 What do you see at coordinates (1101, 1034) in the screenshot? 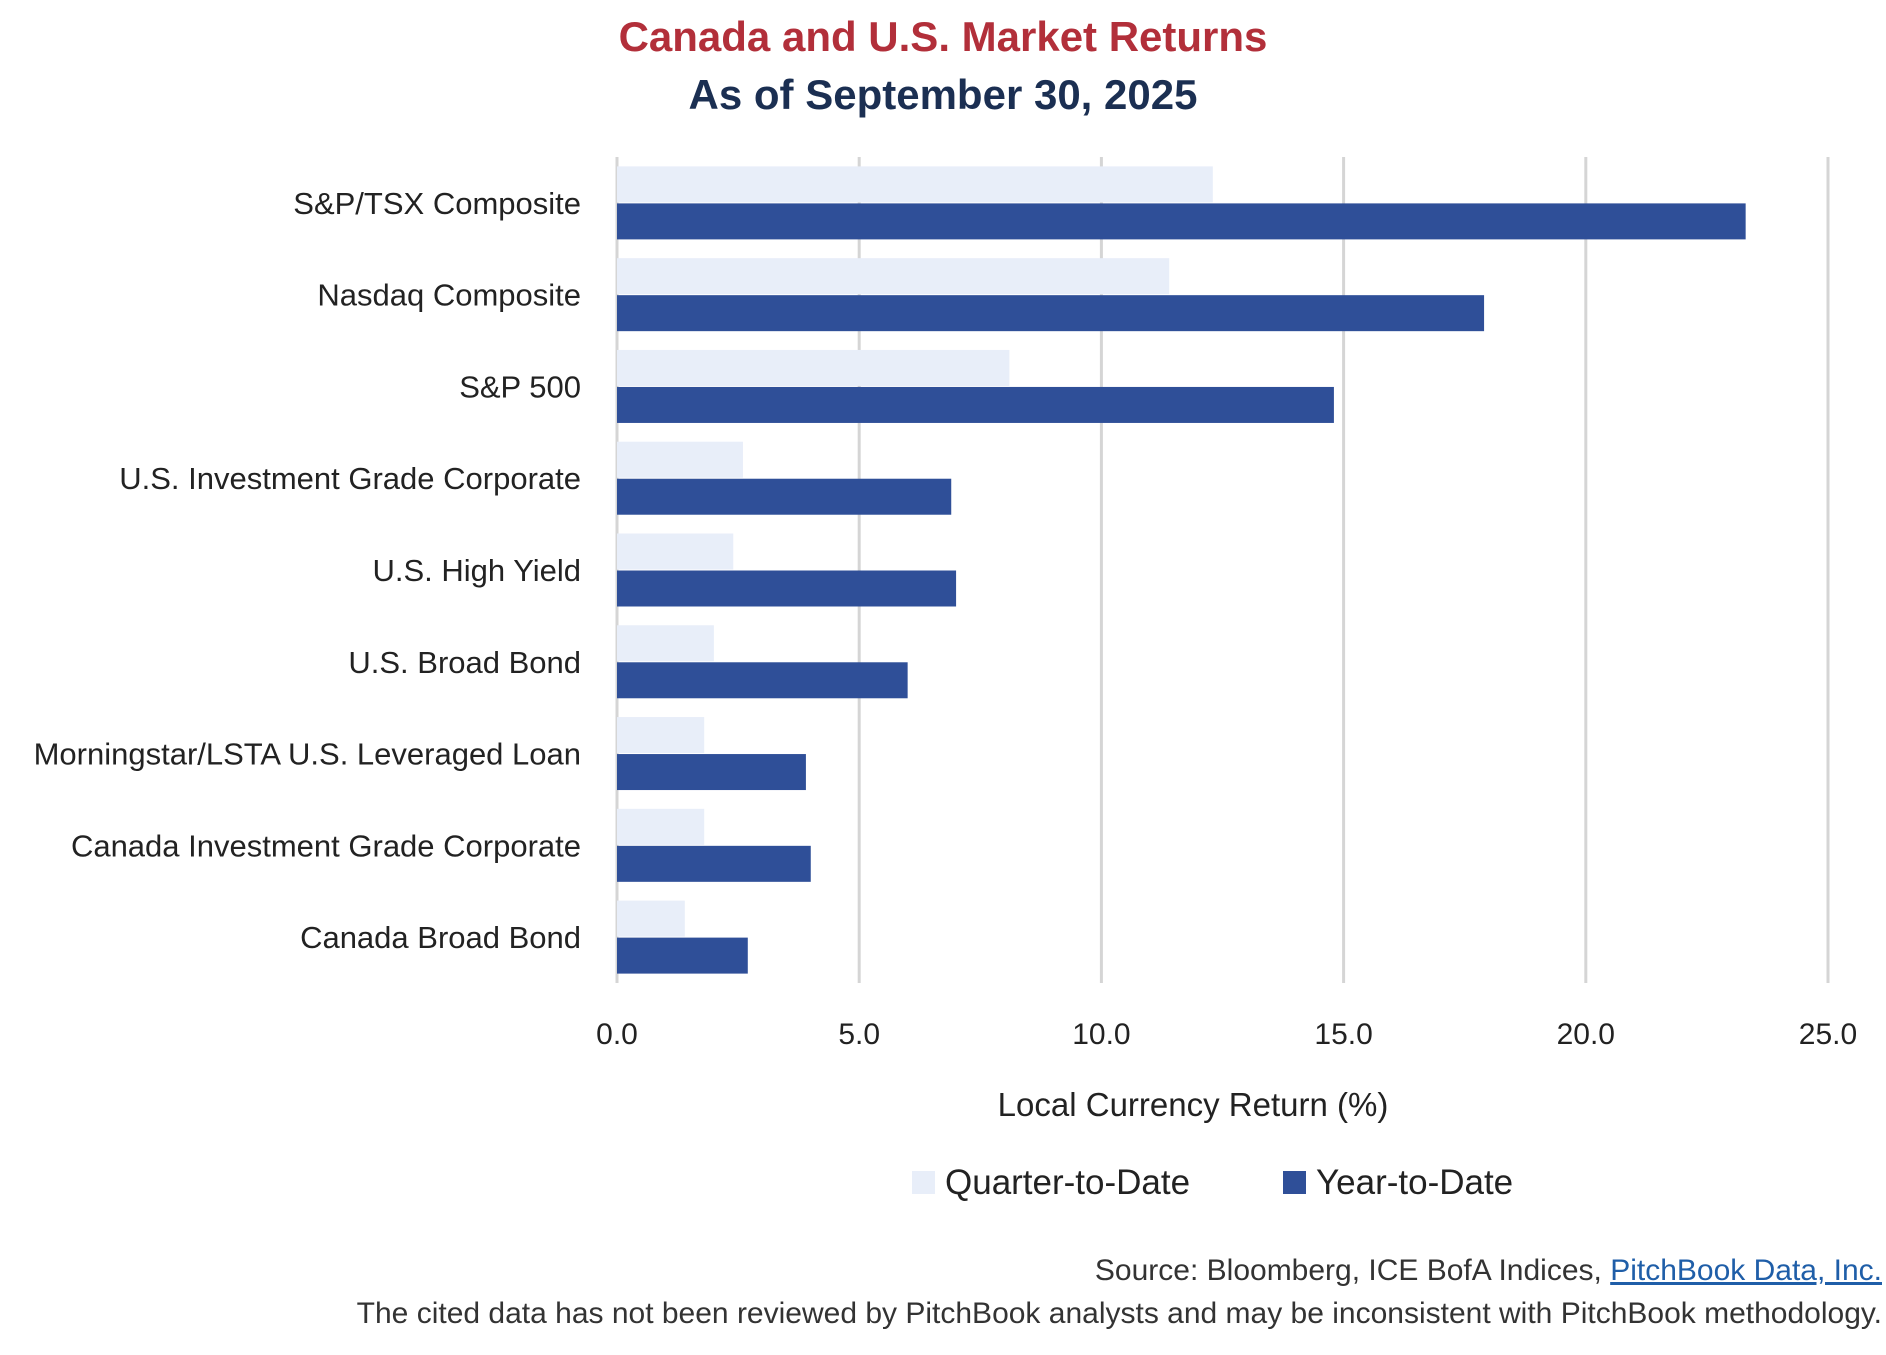
I see `x-tick-label-2: 10.0` at bounding box center [1101, 1034].